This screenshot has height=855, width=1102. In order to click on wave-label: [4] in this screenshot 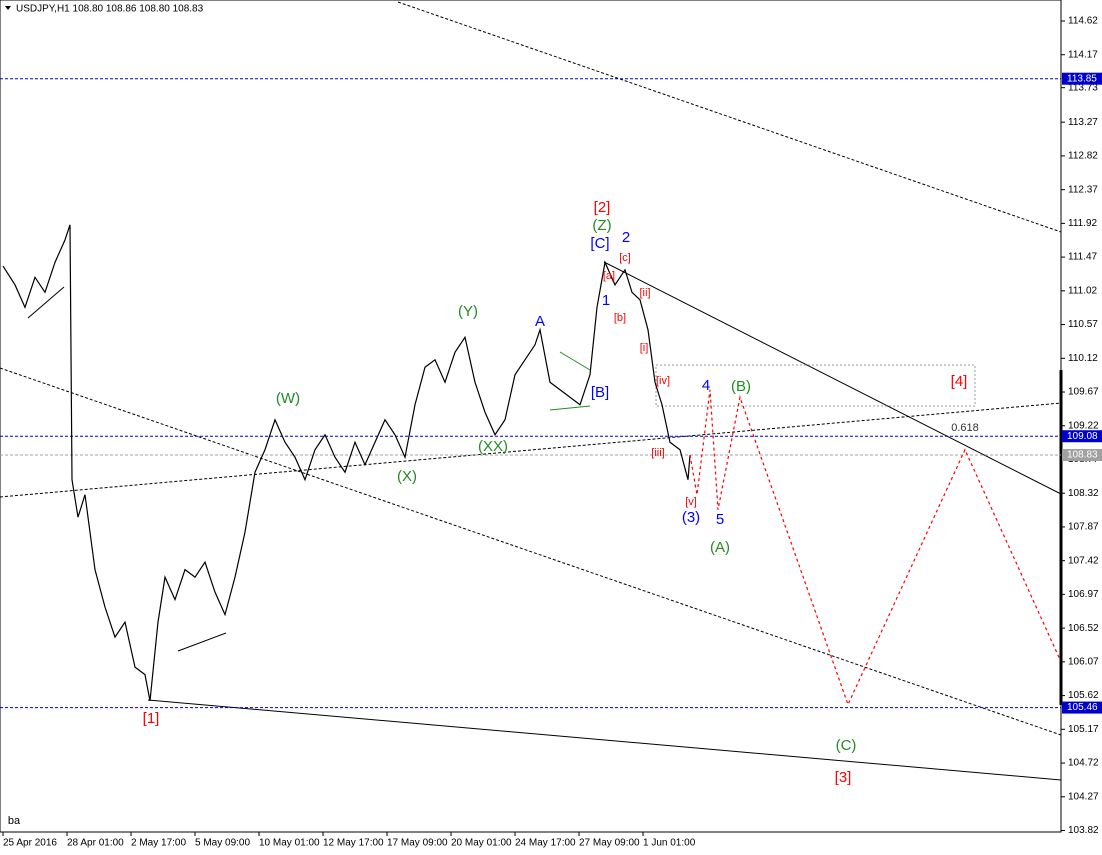, I will do `click(959, 381)`.